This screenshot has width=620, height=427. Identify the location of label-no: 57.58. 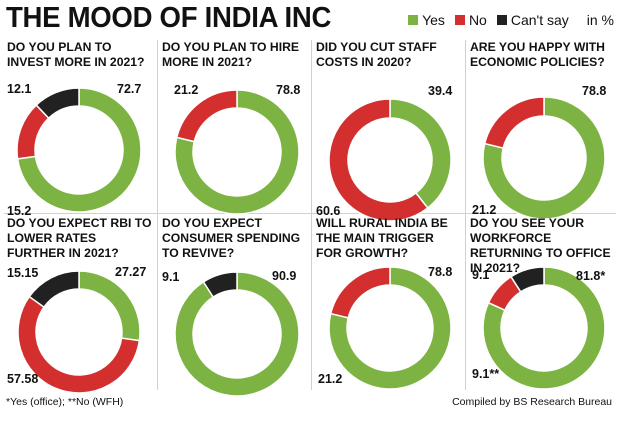
(23, 379).